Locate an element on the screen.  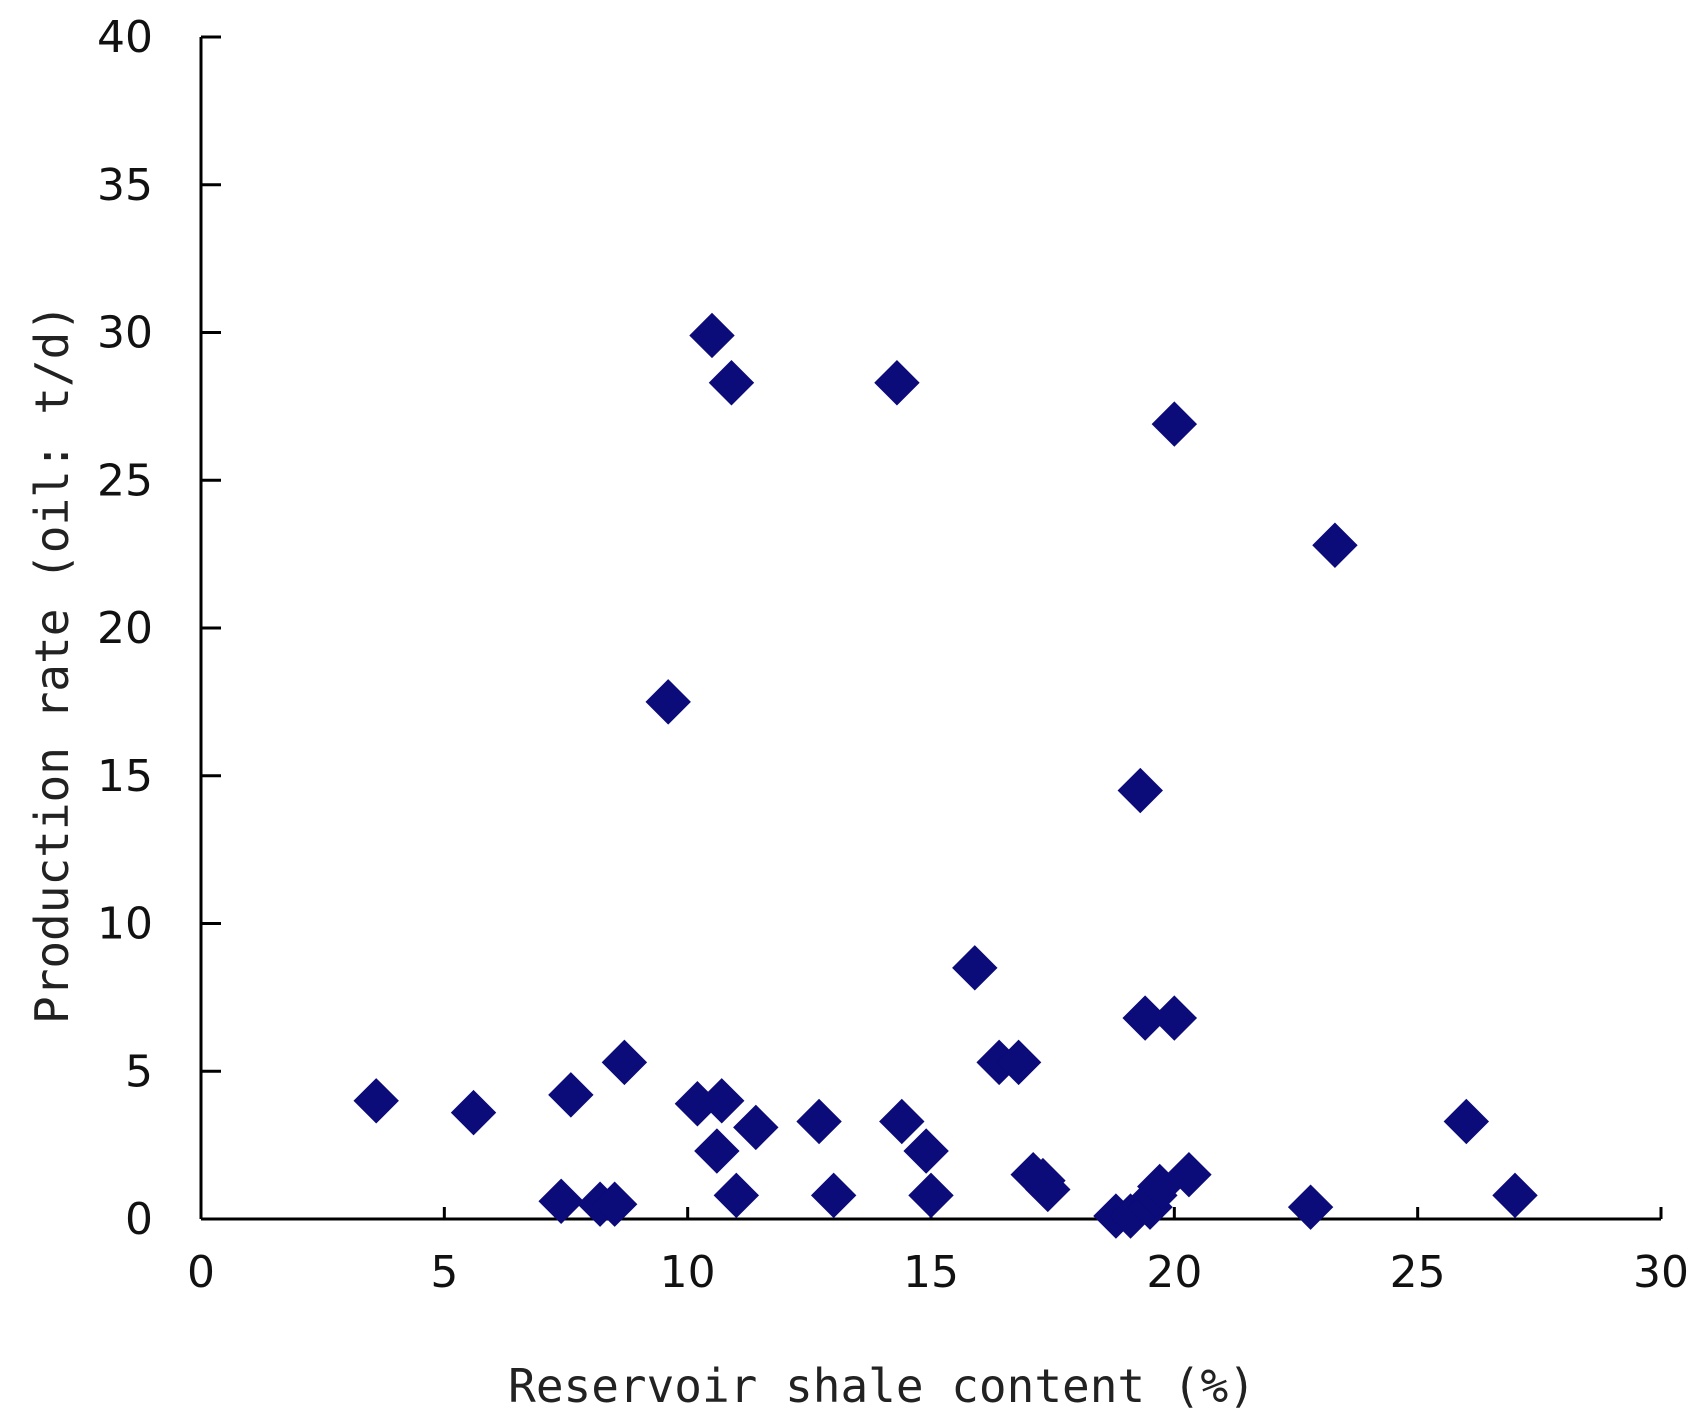
y-tick-label: 10 is located at coordinates (125, 924).